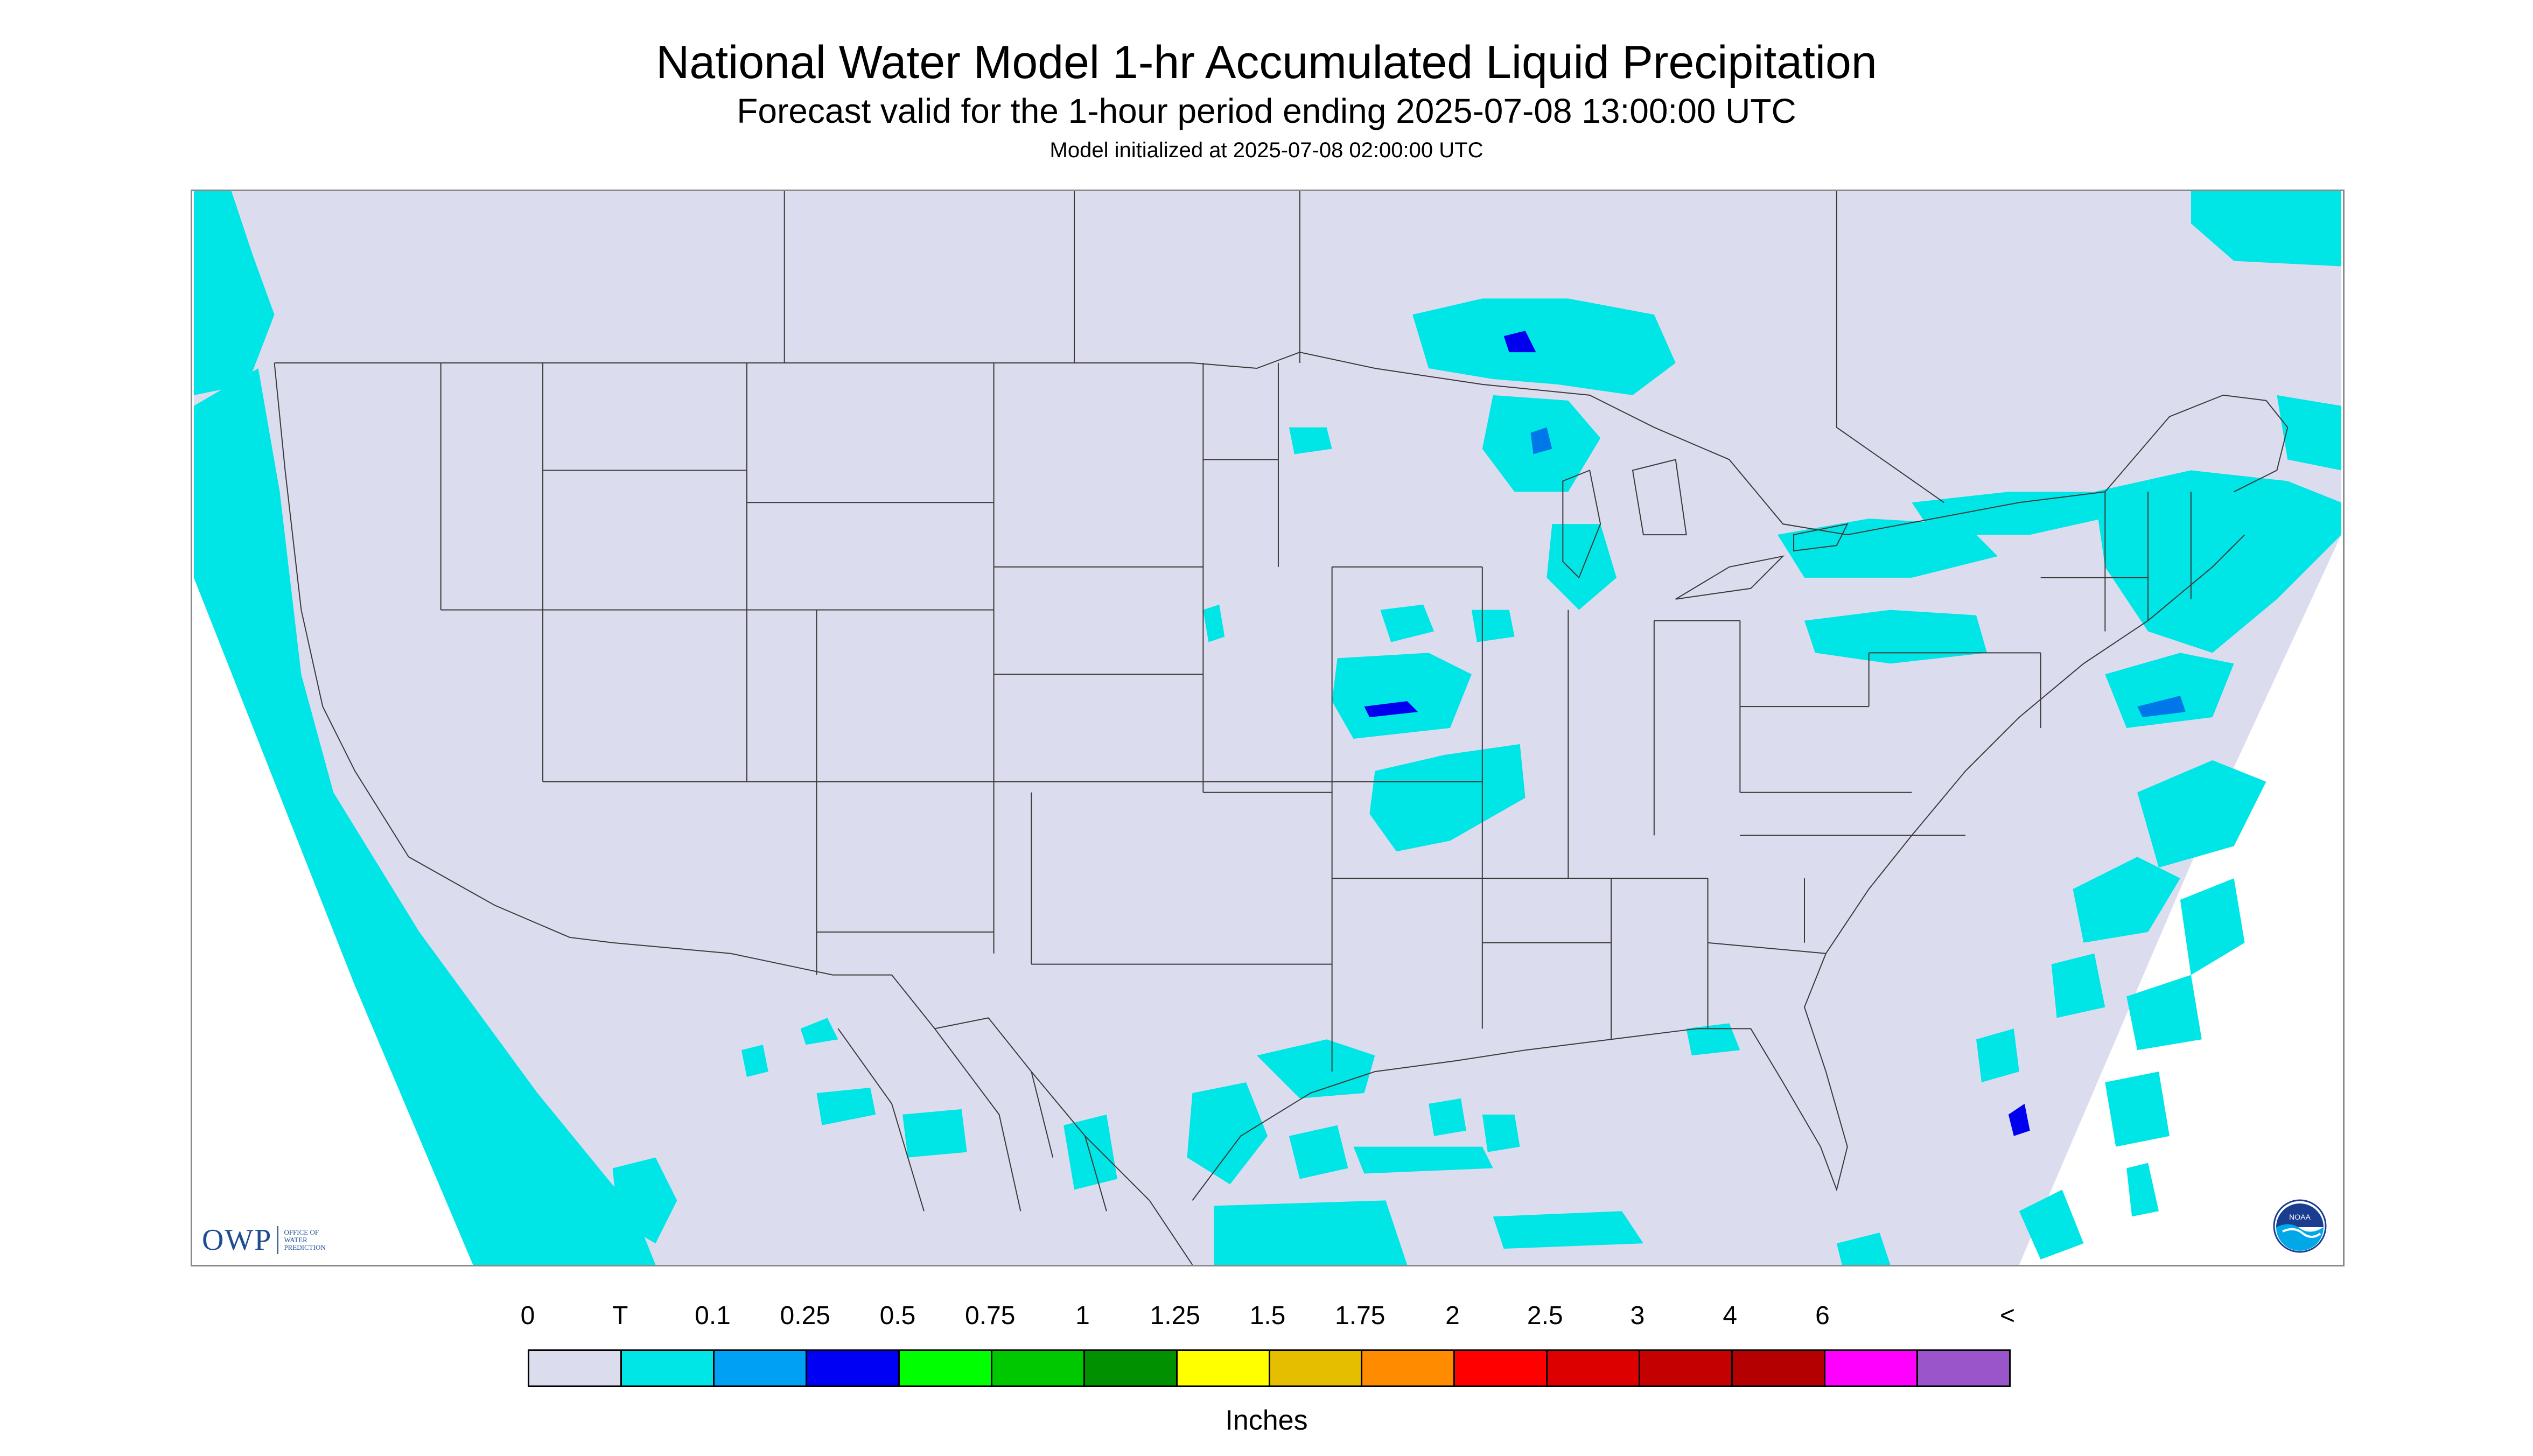  Describe the element at coordinates (1568, 1230) in the screenshot. I see `precip-gulf-bottom2` at that location.